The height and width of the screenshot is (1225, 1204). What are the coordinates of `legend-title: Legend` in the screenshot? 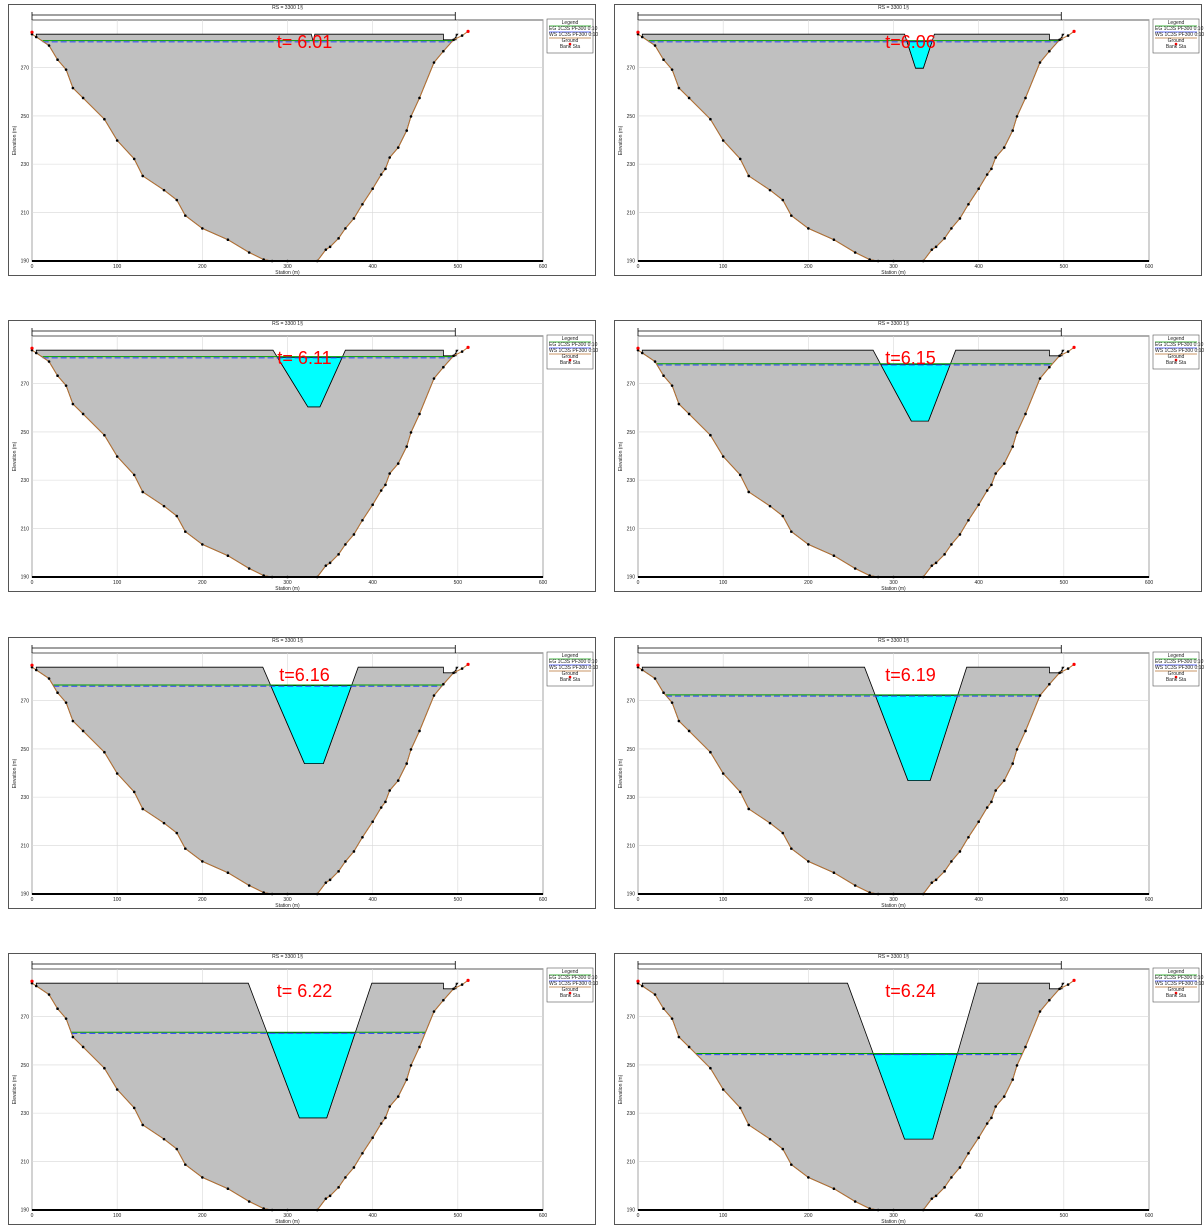 It's located at (1176, 23).